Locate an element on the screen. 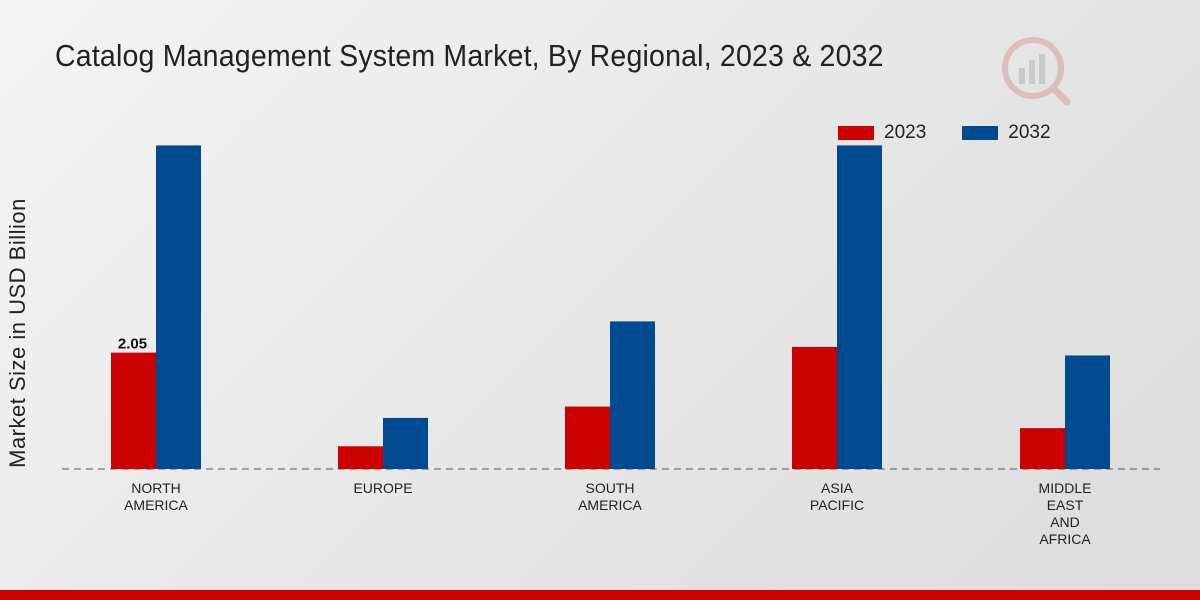  x-tick-label: ASIA PACIFIC is located at coordinates (837, 496).